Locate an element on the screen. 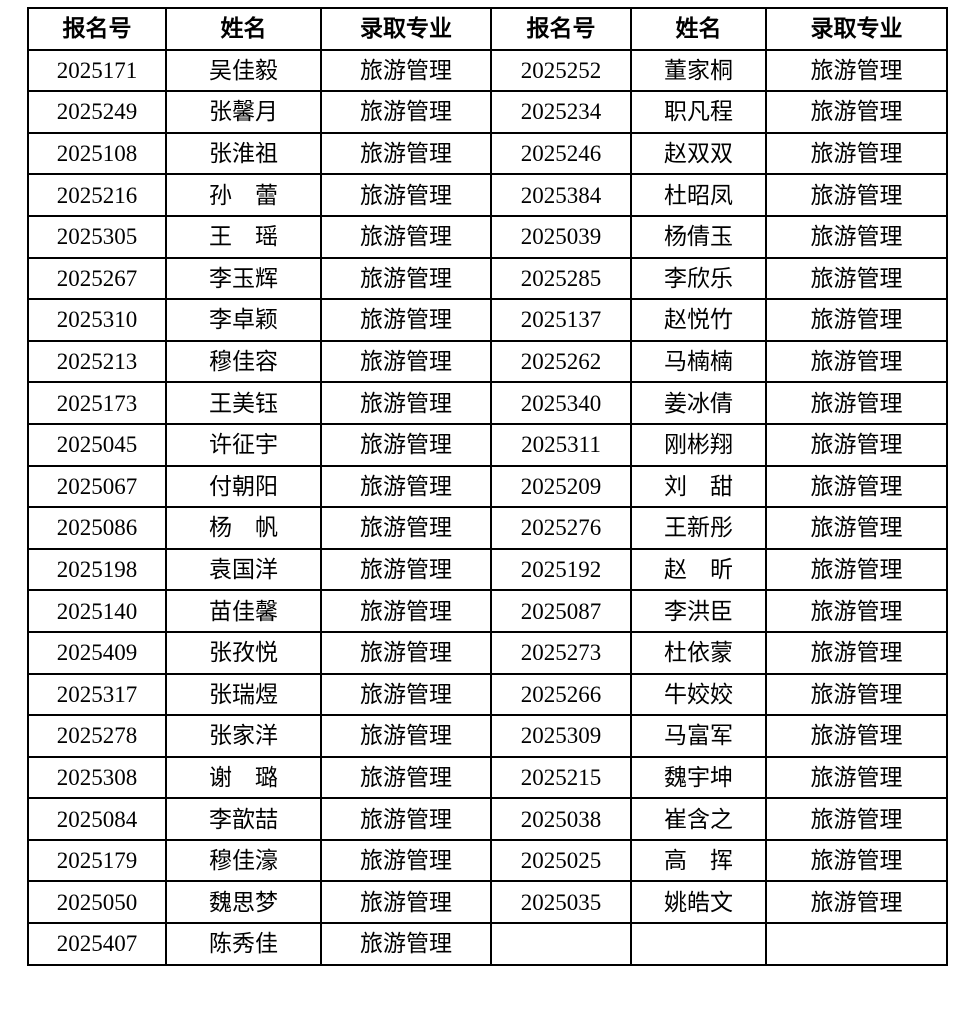  reg-no-cell: 2025305 is located at coordinates (97, 236).